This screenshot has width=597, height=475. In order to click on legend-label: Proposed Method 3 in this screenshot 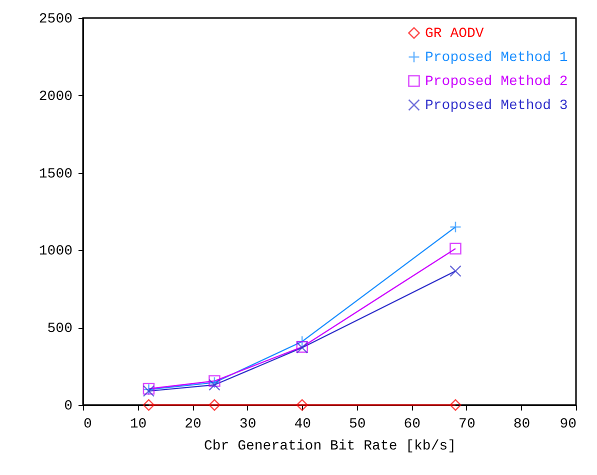, I will do `click(496, 106)`.